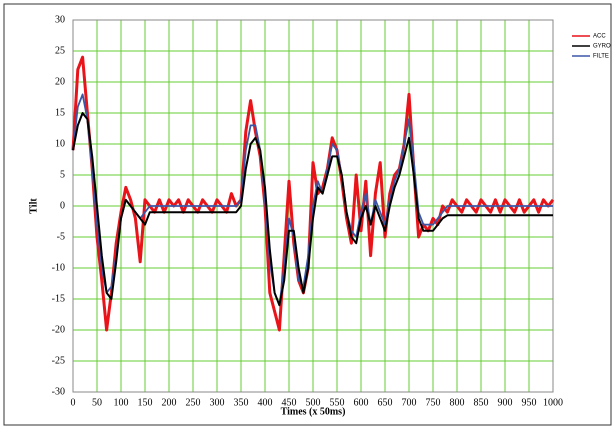 The height and width of the screenshot is (430, 616). Describe the element at coordinates (193, 402) in the screenshot. I see `x-tick-label: 250` at that location.